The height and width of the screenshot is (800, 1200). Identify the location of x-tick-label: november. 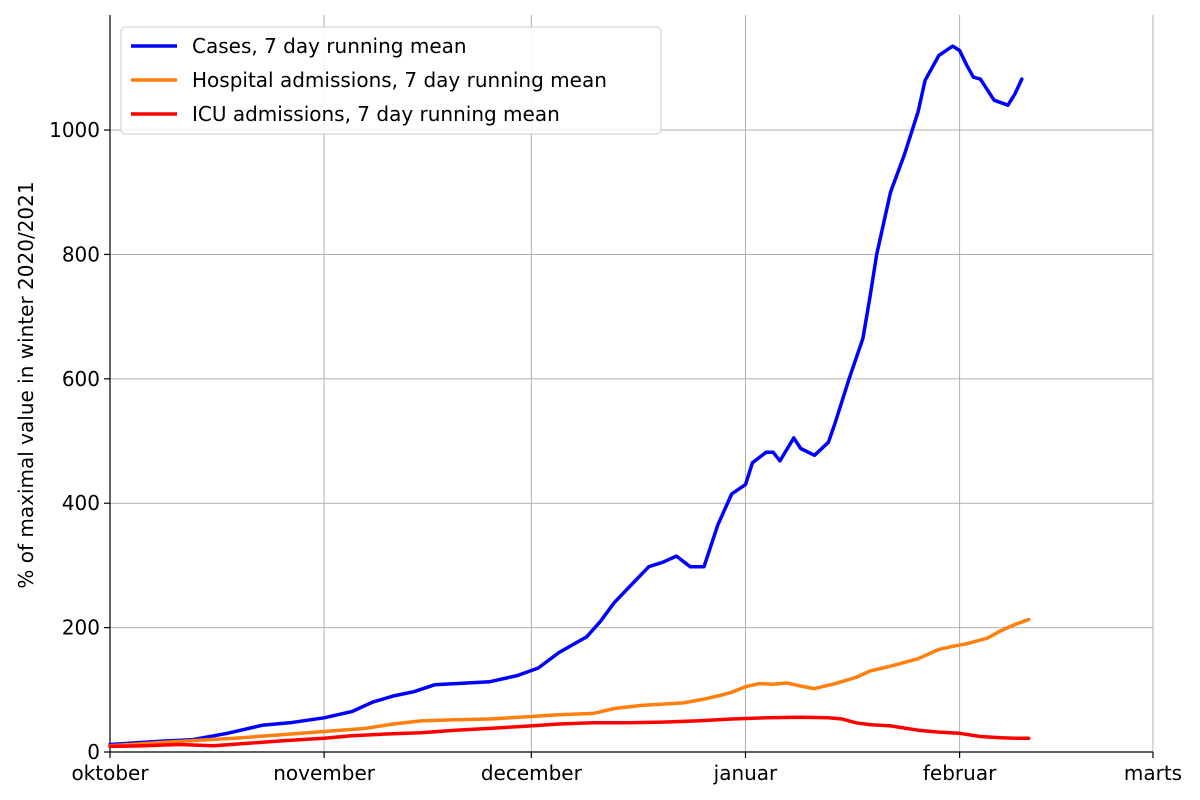
(324, 773).